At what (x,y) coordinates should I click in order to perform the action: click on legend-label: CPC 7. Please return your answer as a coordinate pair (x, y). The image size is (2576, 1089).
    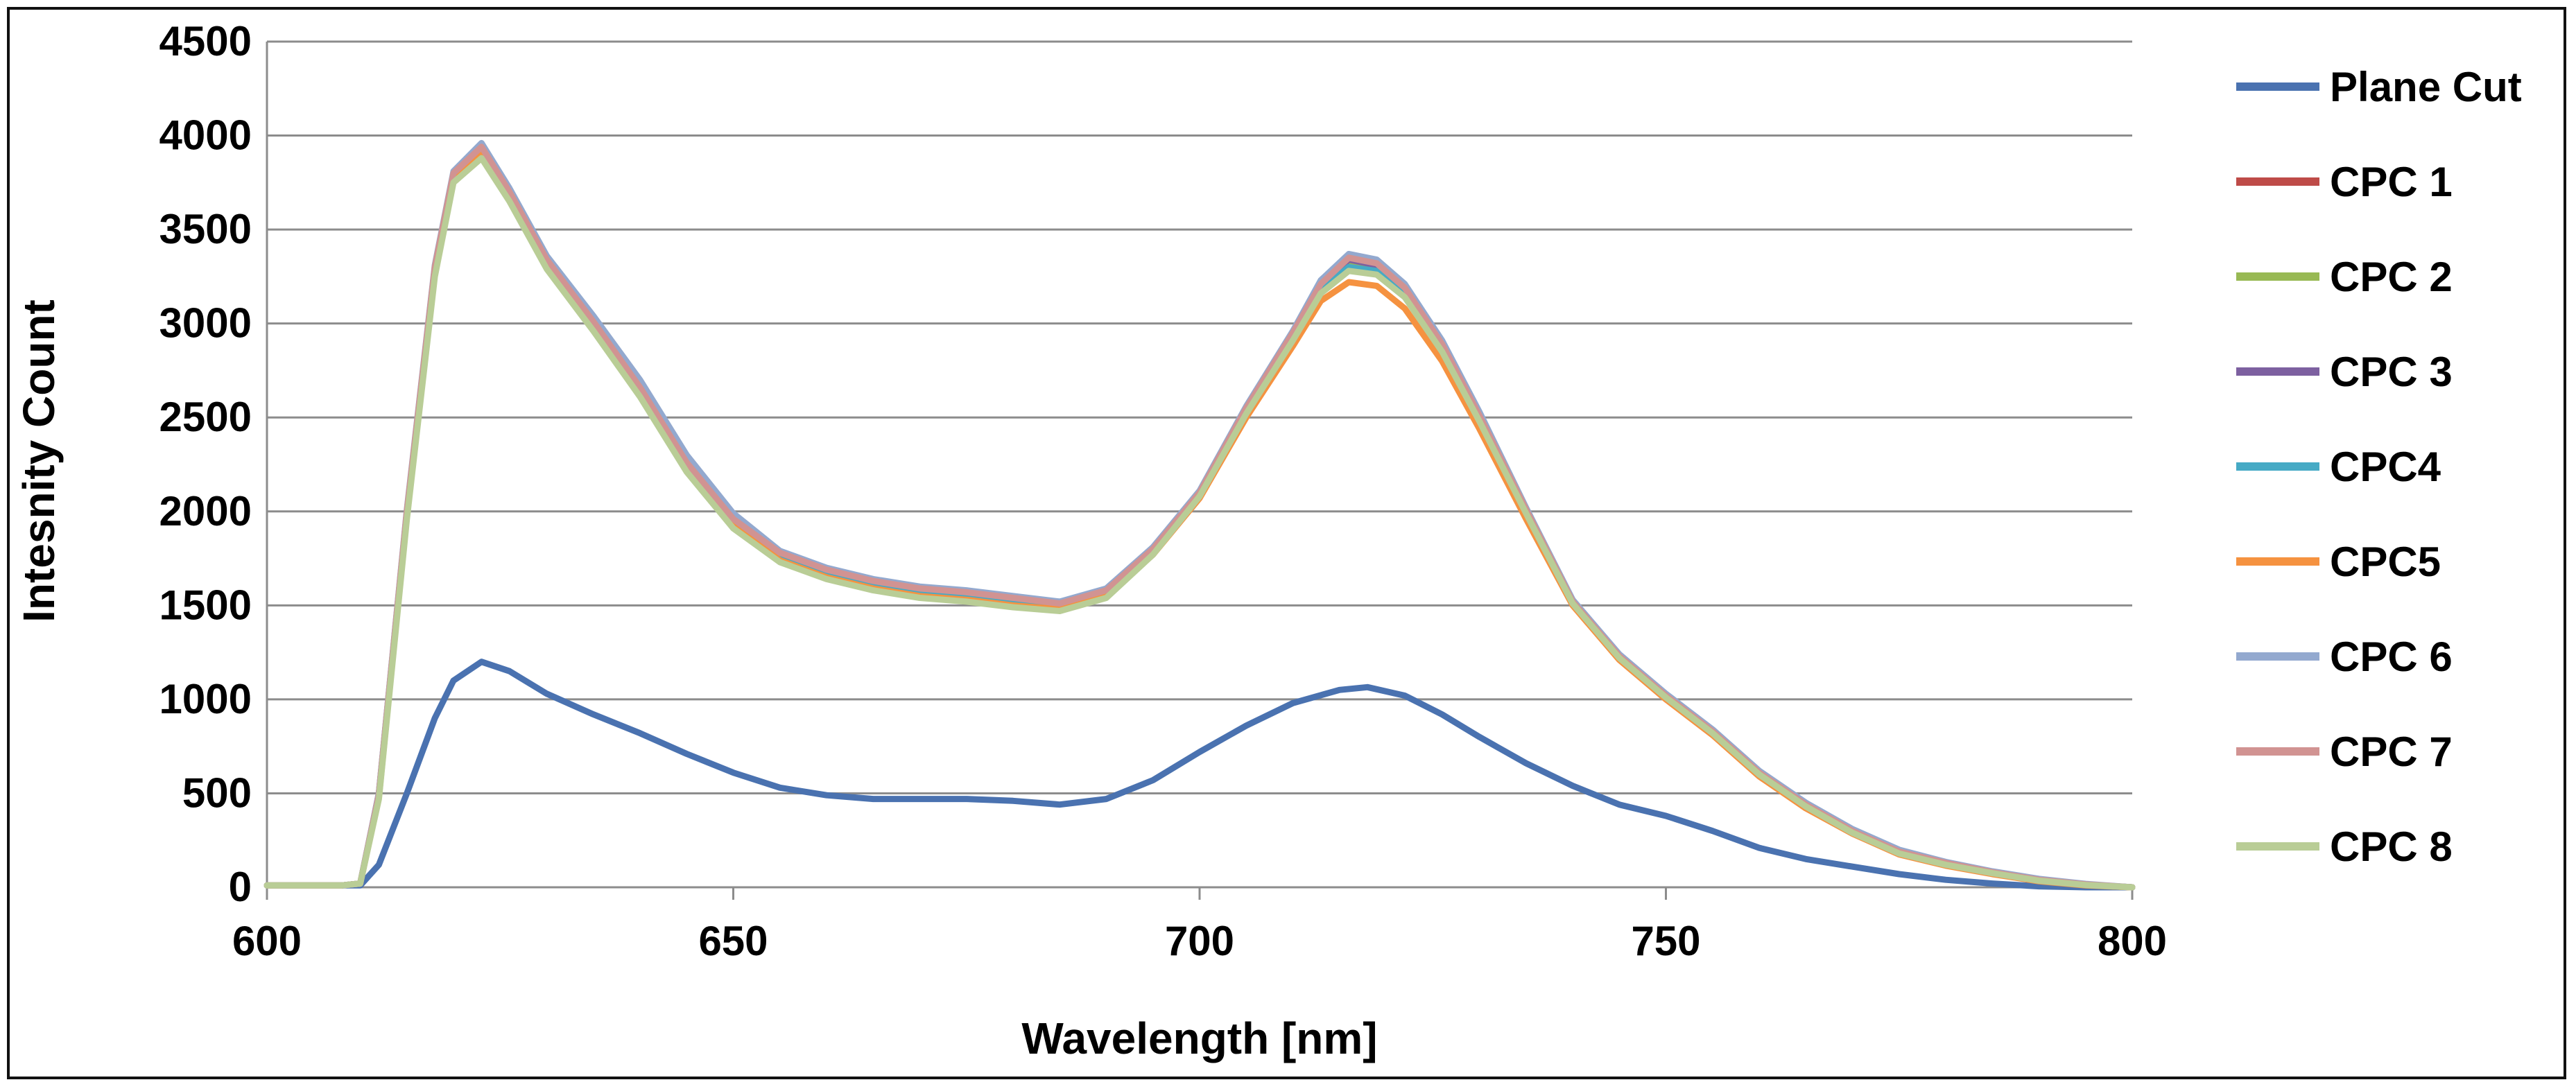
    Looking at the image, I should click on (2391, 752).